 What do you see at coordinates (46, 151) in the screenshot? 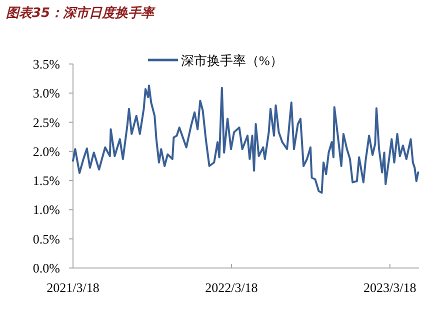
I see `y-tick-label: 2.0%` at bounding box center [46, 151].